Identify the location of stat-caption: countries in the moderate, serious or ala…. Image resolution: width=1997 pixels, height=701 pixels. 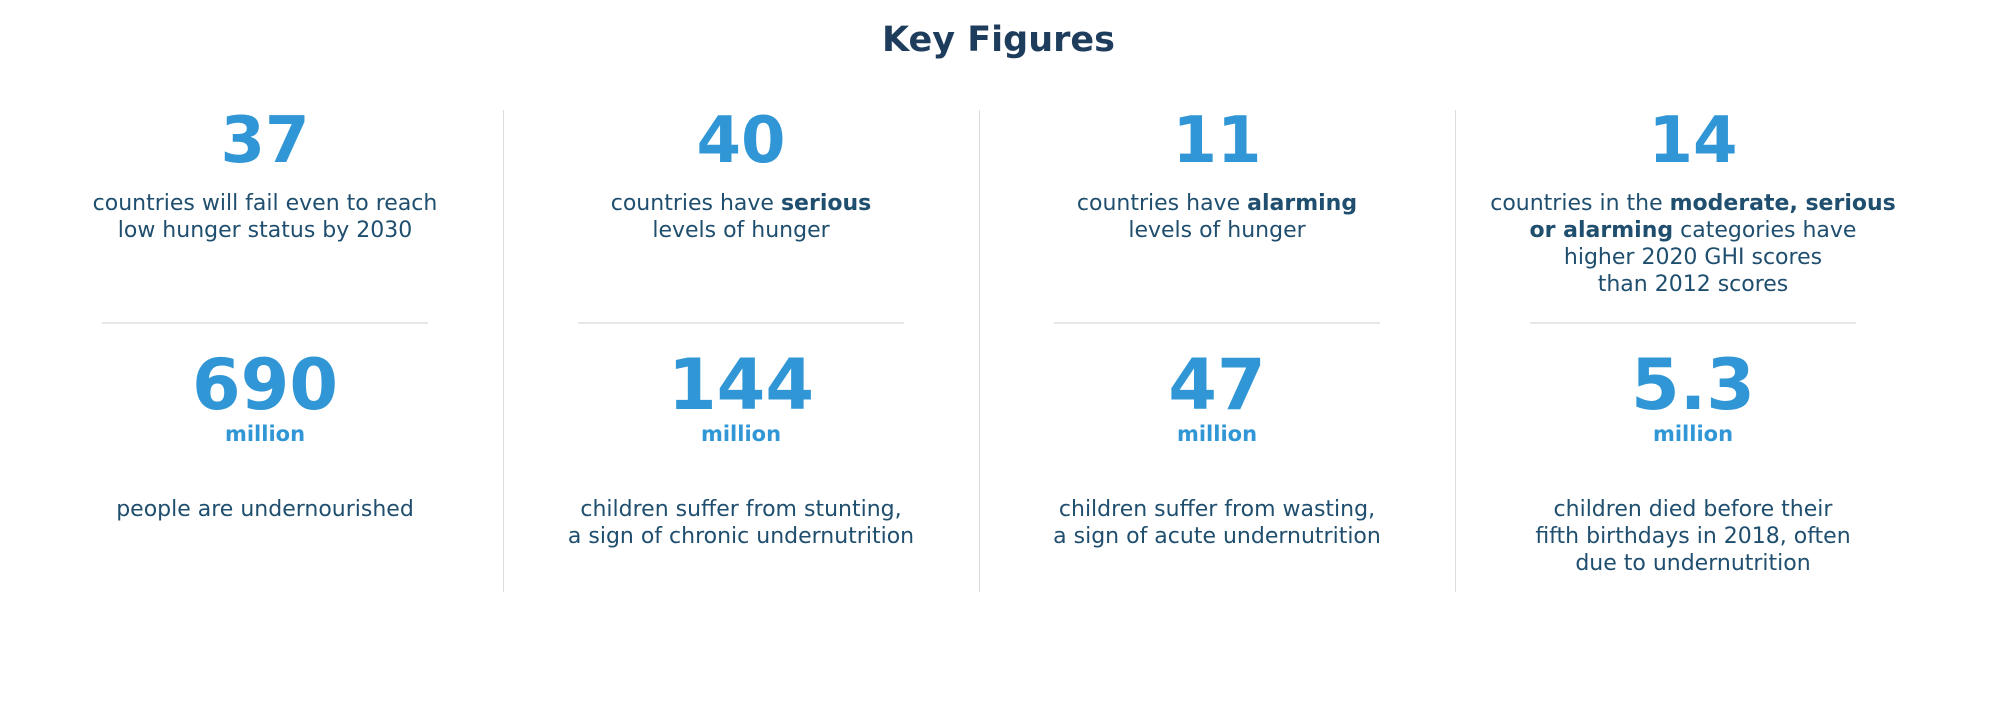
(1693, 244).